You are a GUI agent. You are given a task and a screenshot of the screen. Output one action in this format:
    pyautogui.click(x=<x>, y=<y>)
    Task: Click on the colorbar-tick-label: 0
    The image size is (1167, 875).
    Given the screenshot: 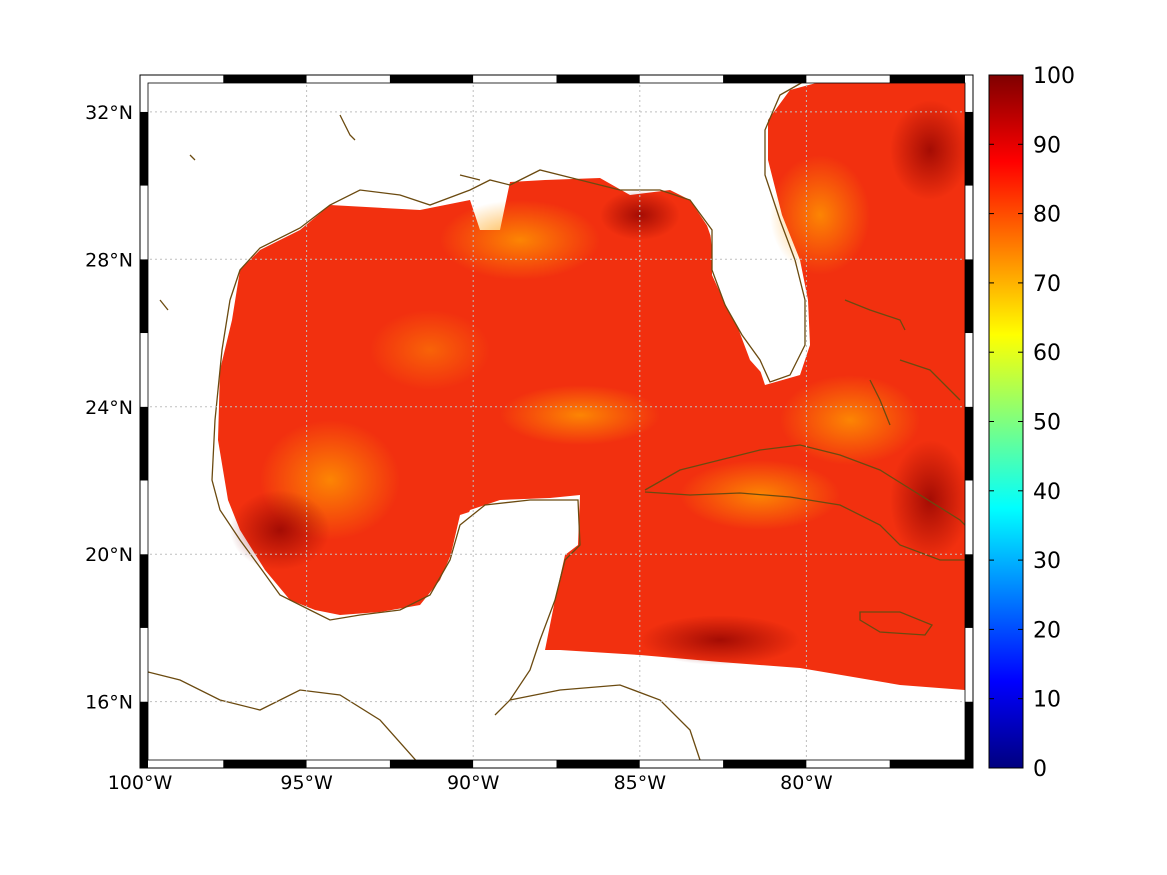 What is the action you would take?
    pyautogui.click(x=1040, y=769)
    